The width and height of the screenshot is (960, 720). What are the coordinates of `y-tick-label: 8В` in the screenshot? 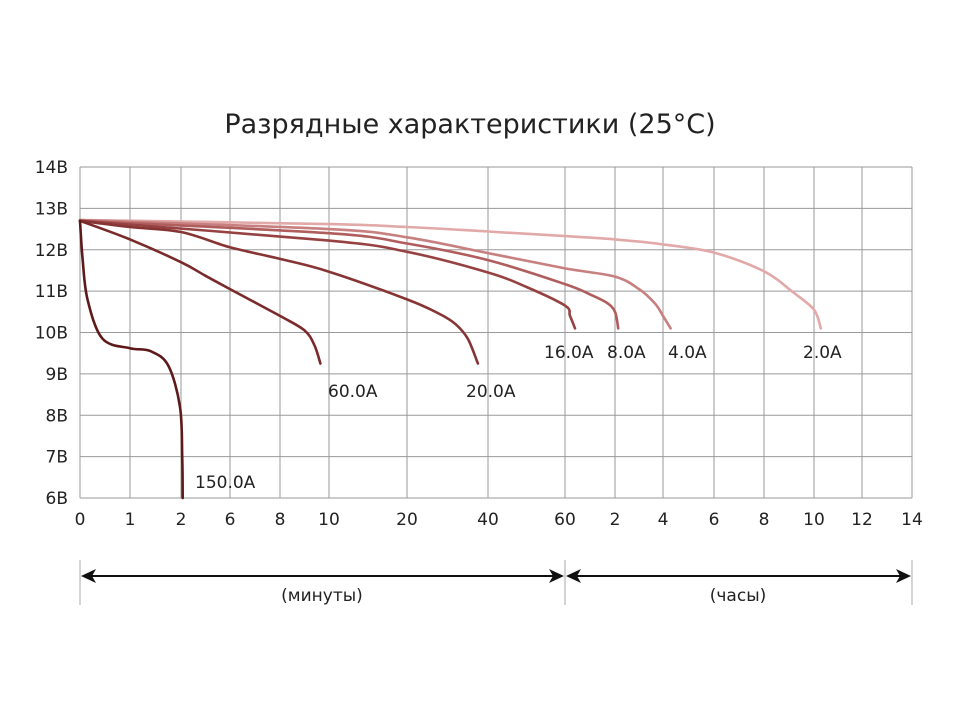 It's located at (57, 416).